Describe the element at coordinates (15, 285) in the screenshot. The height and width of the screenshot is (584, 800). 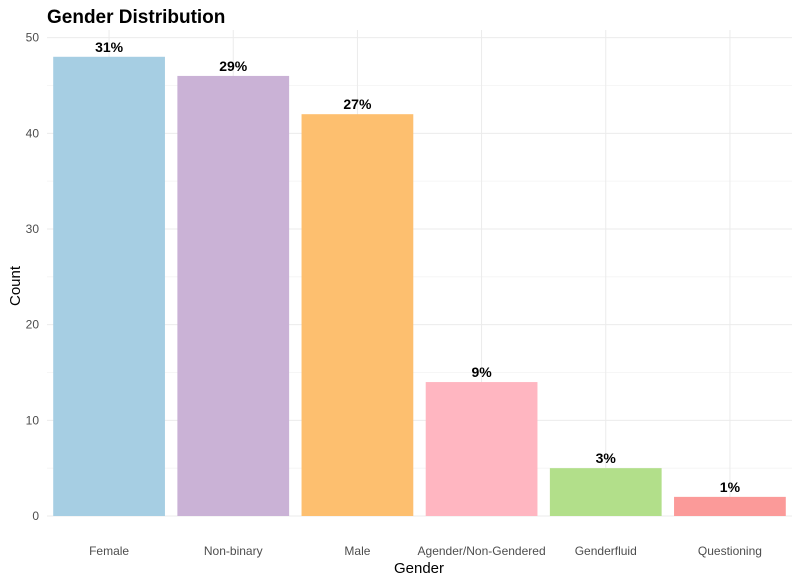
I see `y-axis-title: Count` at that location.